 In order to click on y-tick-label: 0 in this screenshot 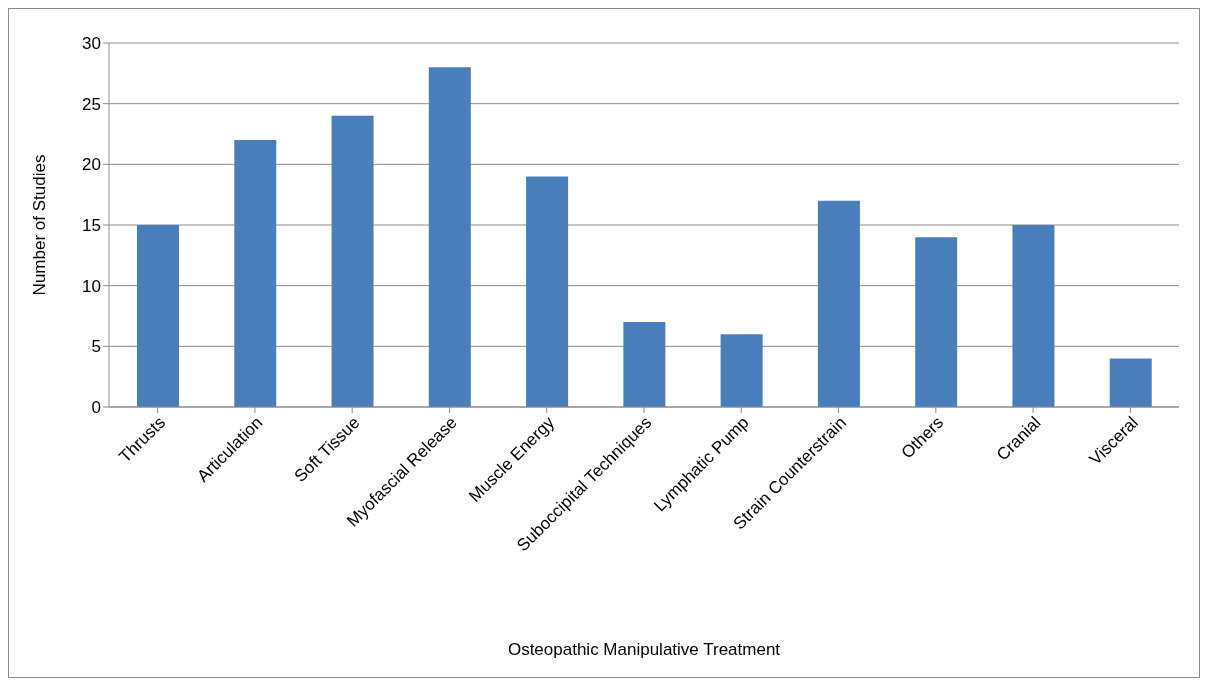, I will do `click(96, 408)`.